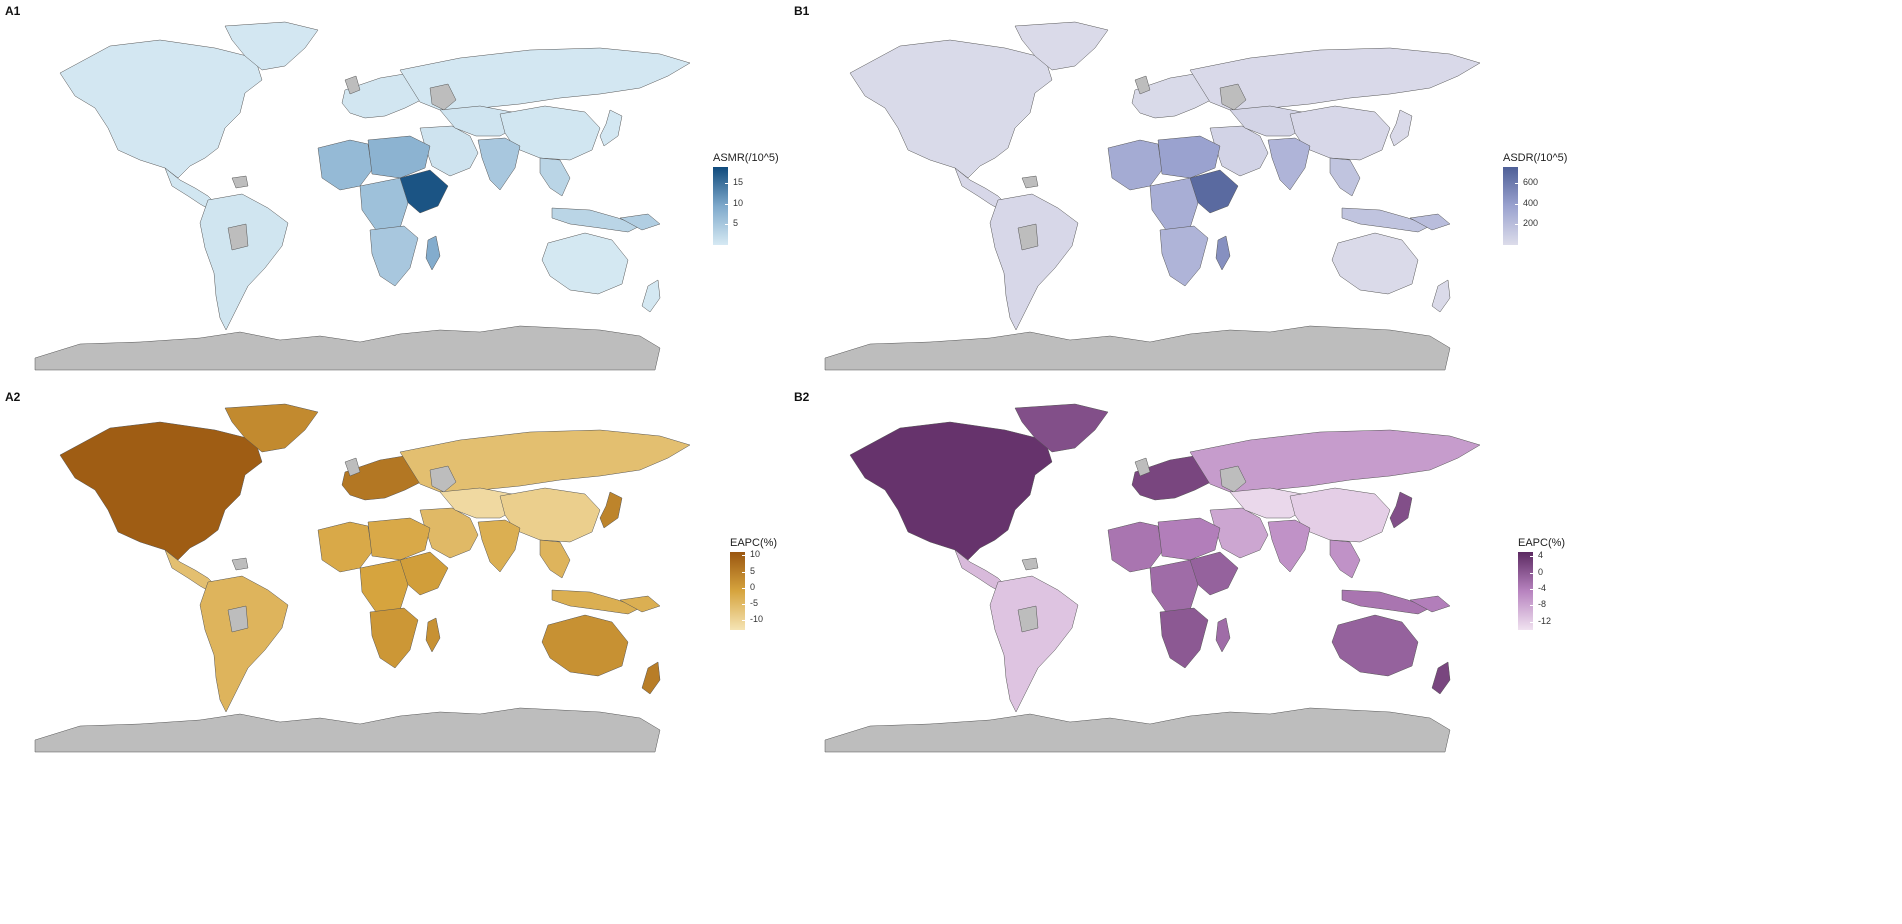 Image resolution: width=1902 pixels, height=924 pixels. What do you see at coordinates (753, 570) in the screenshot?
I see `legend-tick-label-a2: 5` at bounding box center [753, 570].